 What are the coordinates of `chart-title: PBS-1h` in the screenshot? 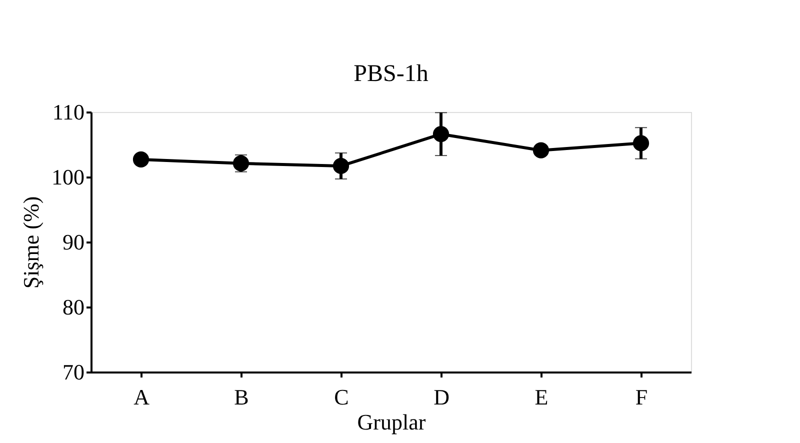 It's located at (391, 74).